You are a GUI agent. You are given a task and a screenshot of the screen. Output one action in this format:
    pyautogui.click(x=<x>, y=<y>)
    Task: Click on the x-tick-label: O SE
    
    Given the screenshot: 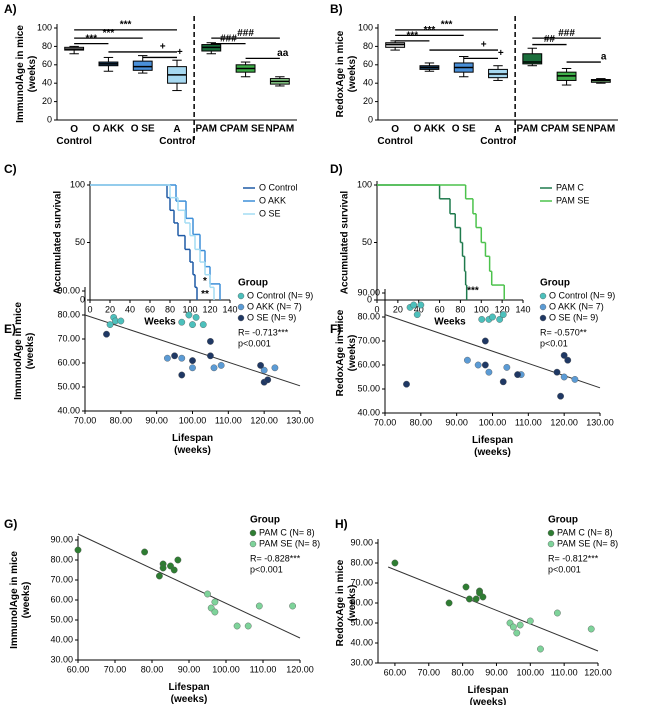 What is the action you would take?
    pyautogui.click(x=143, y=129)
    